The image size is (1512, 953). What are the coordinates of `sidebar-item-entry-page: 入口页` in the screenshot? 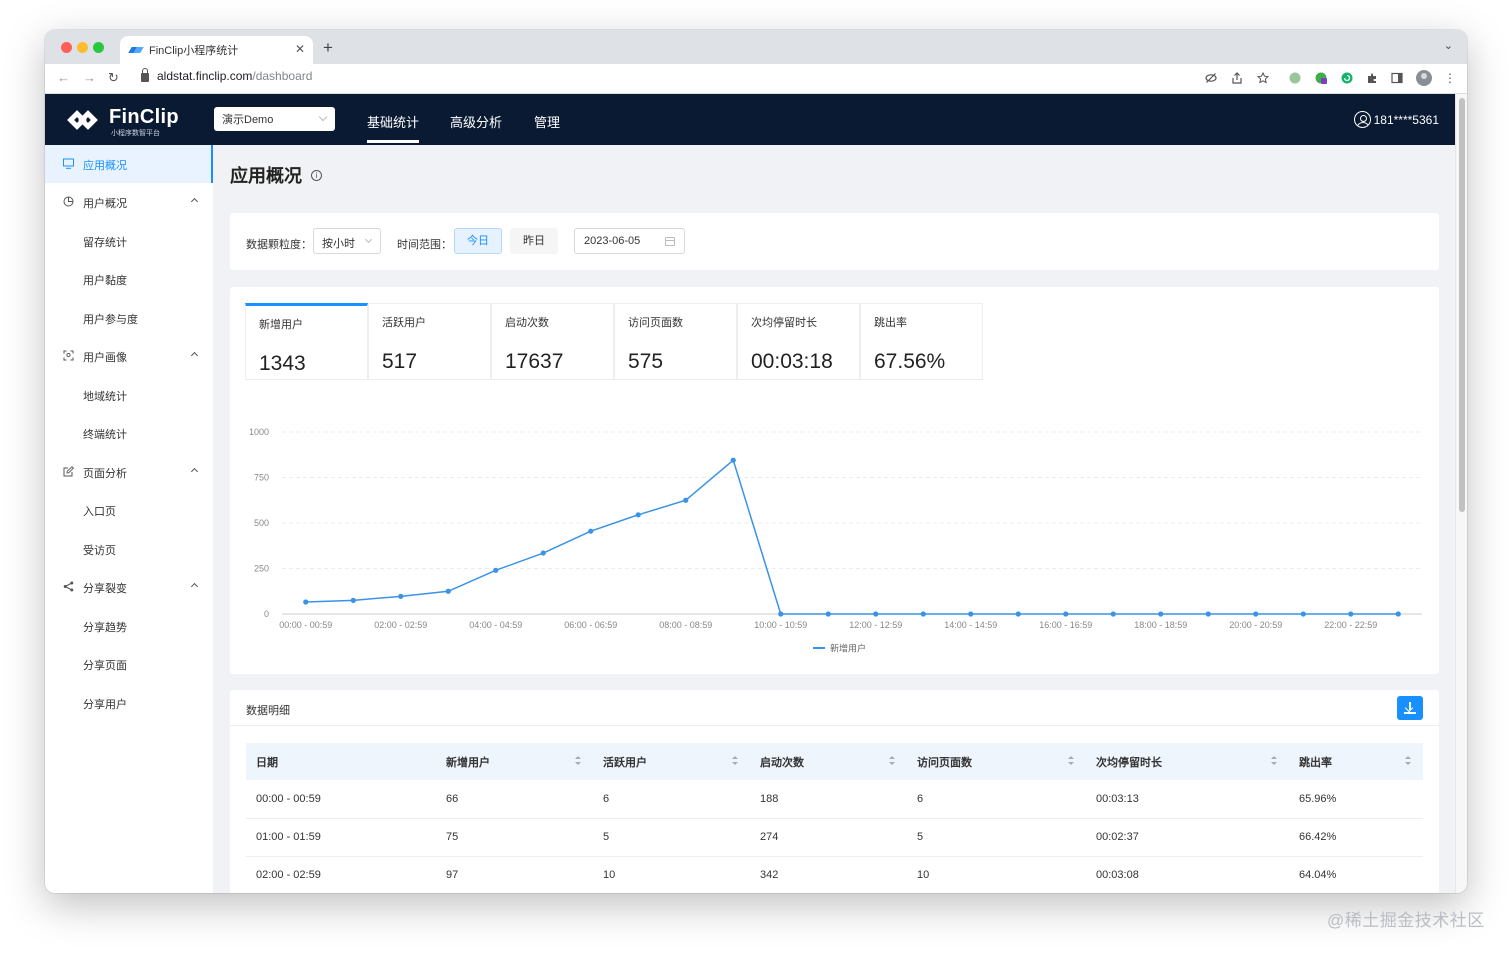 It's located at (129, 510).